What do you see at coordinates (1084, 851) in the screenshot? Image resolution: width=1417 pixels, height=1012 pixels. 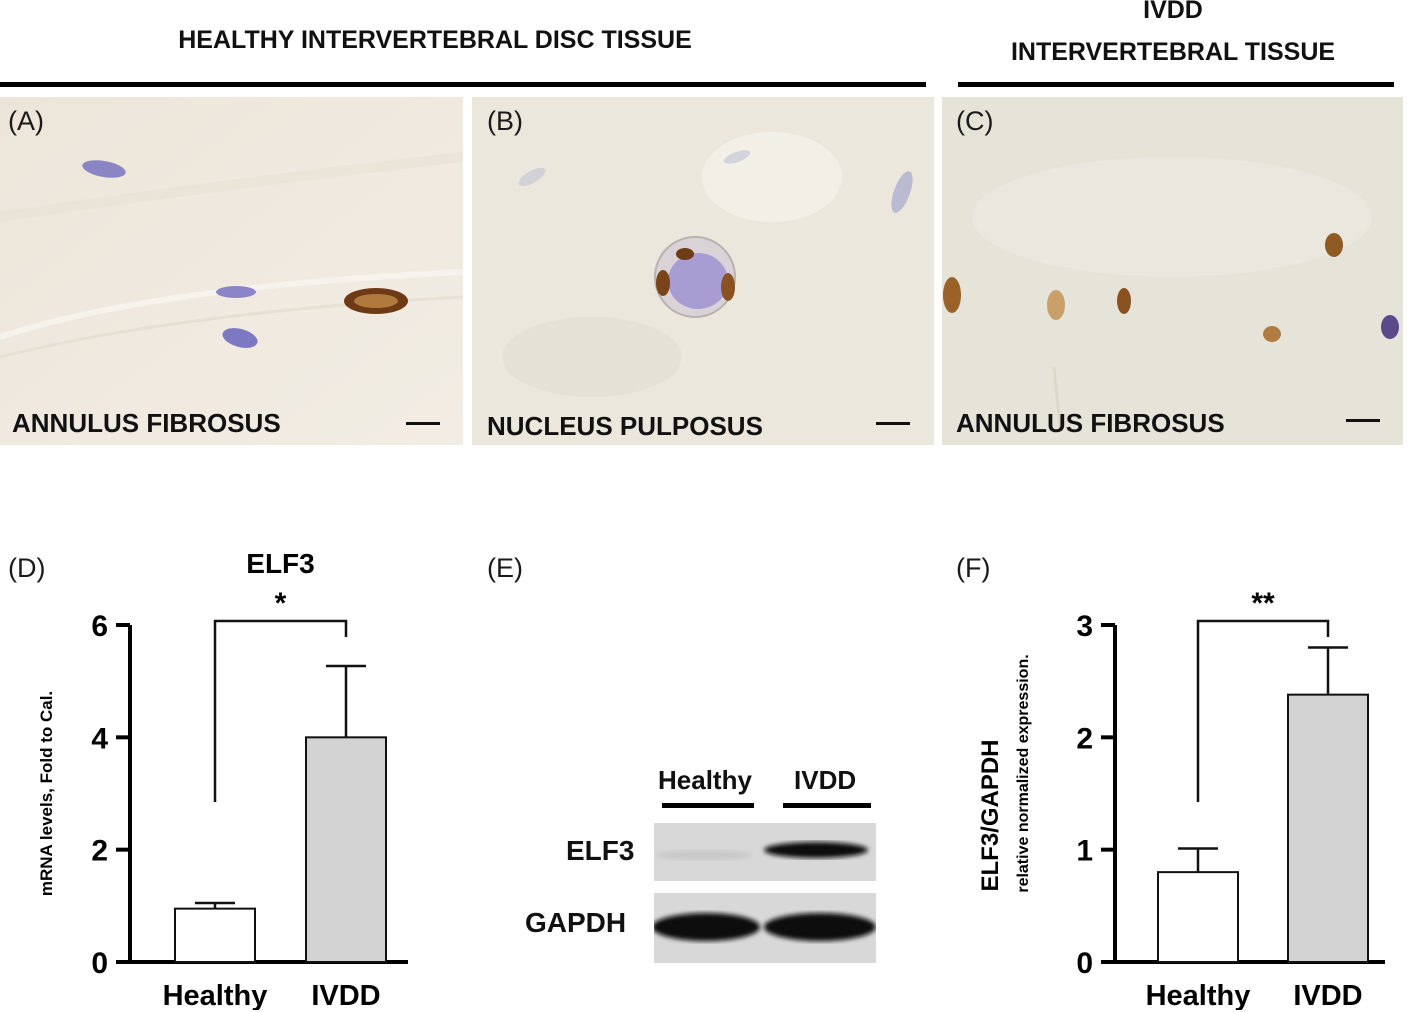 I see `chart-f-y-tick-label: 1` at bounding box center [1084, 851].